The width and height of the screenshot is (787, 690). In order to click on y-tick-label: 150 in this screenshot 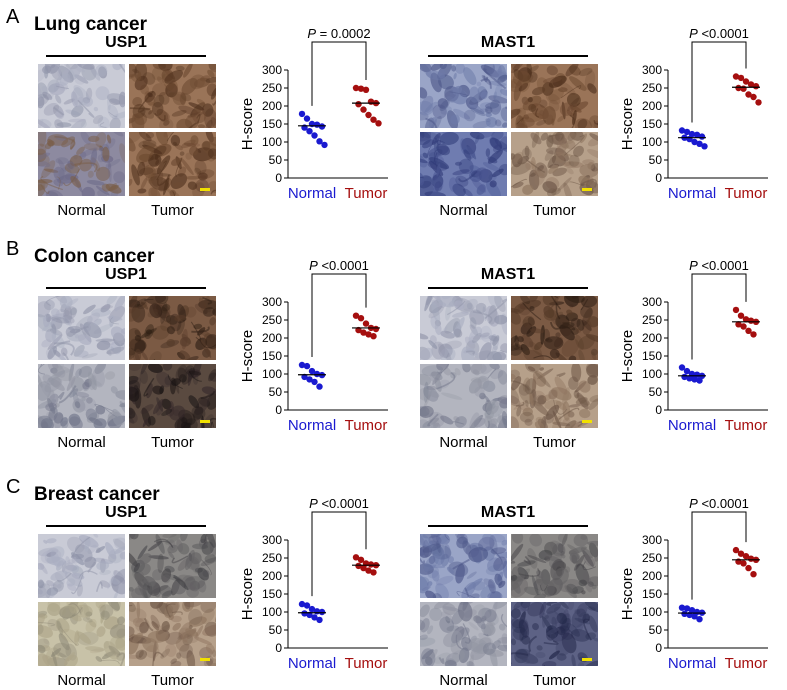, I will do `click(272, 124)`.